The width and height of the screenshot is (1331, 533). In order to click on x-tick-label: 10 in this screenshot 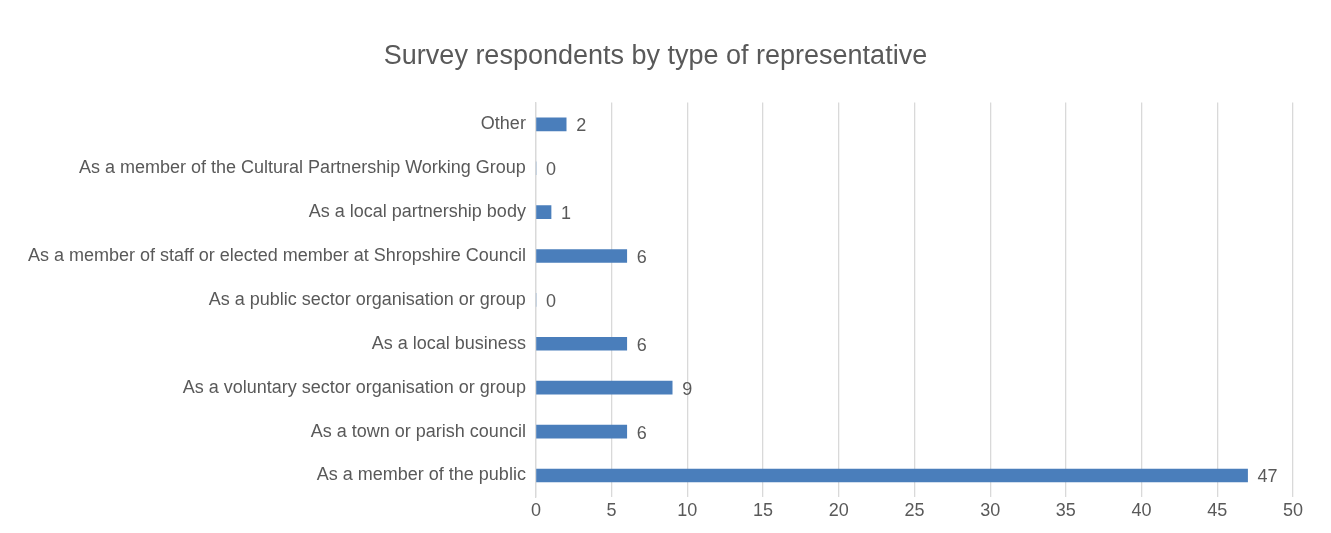, I will do `click(687, 510)`.